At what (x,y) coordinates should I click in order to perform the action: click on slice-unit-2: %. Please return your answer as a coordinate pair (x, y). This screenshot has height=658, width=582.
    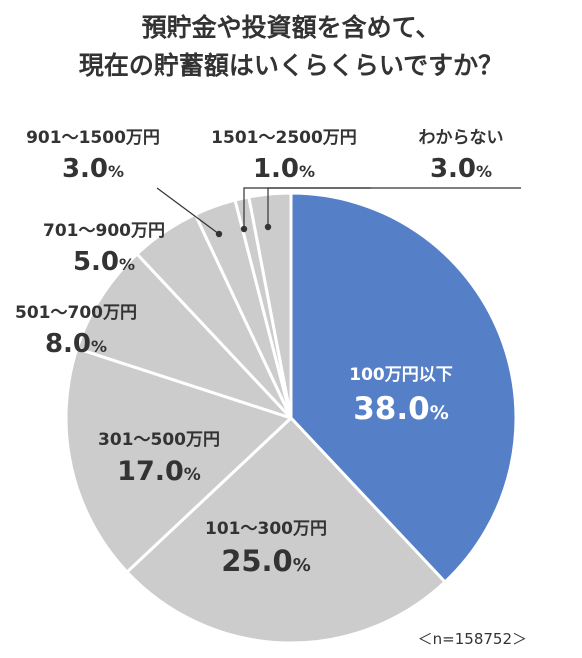
    Looking at the image, I should click on (192, 475).